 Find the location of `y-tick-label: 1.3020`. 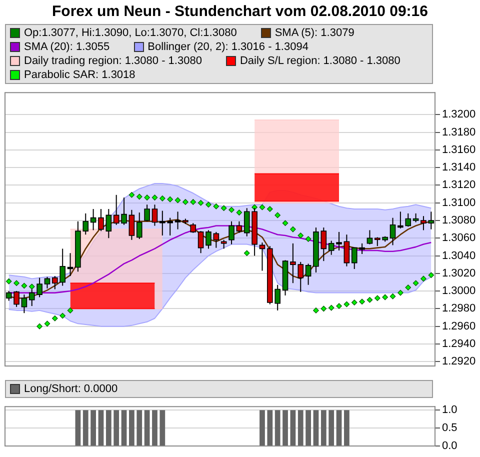

y-tick-label: 1.3020 is located at coordinates (459, 273).